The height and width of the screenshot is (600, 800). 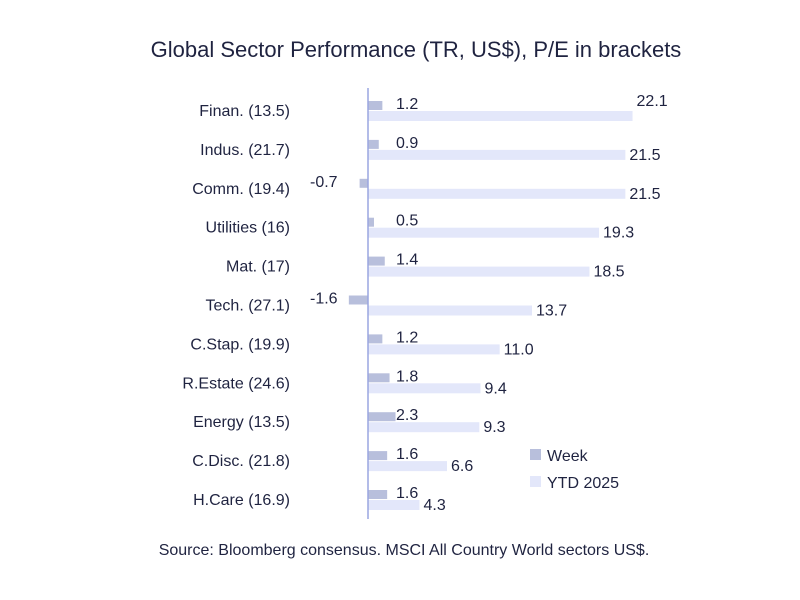 I want to click on ytd-value-label: 9.4, so click(x=496, y=388).